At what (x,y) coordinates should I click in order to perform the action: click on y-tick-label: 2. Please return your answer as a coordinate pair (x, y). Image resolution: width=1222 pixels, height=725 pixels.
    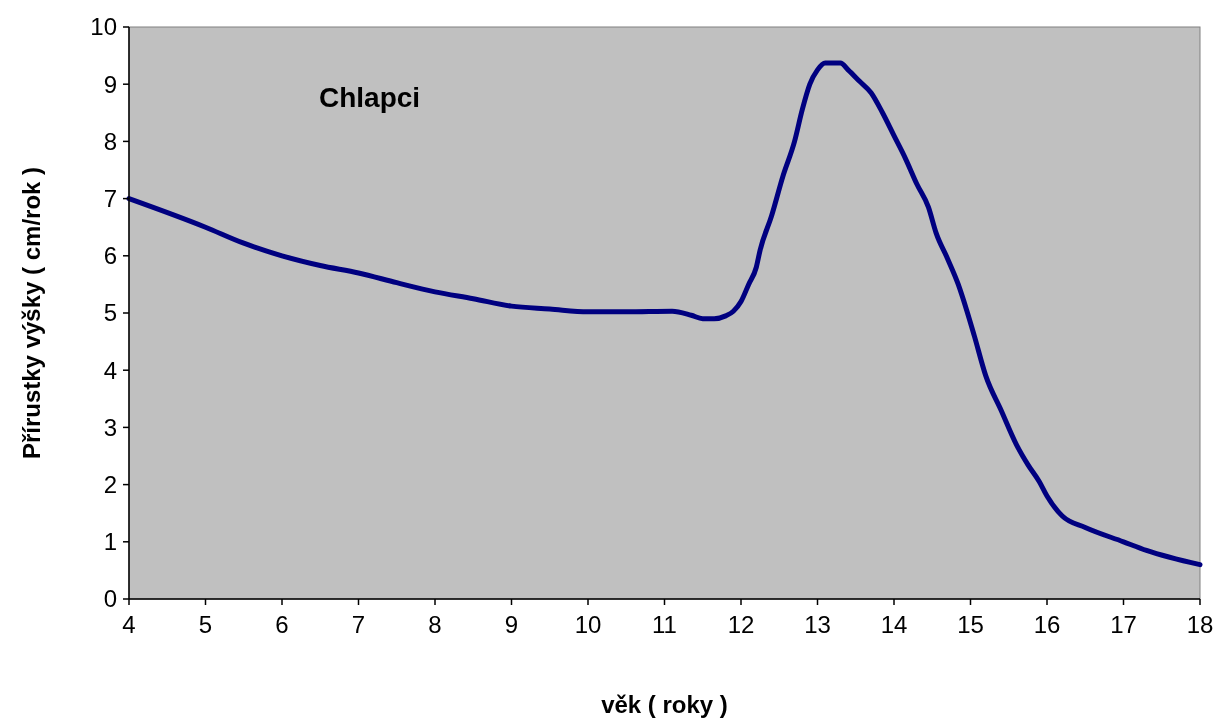
    Looking at the image, I should click on (110, 484).